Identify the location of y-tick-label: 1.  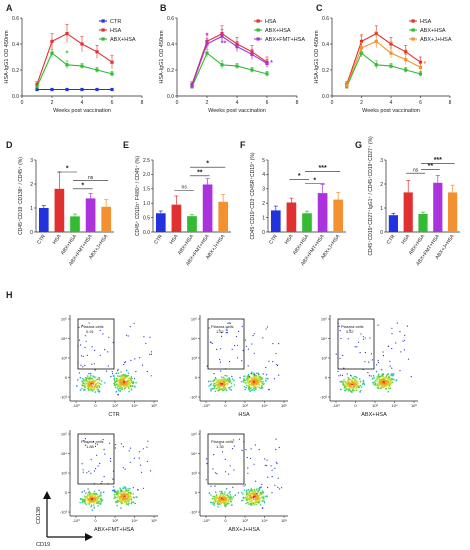
(31, 209).